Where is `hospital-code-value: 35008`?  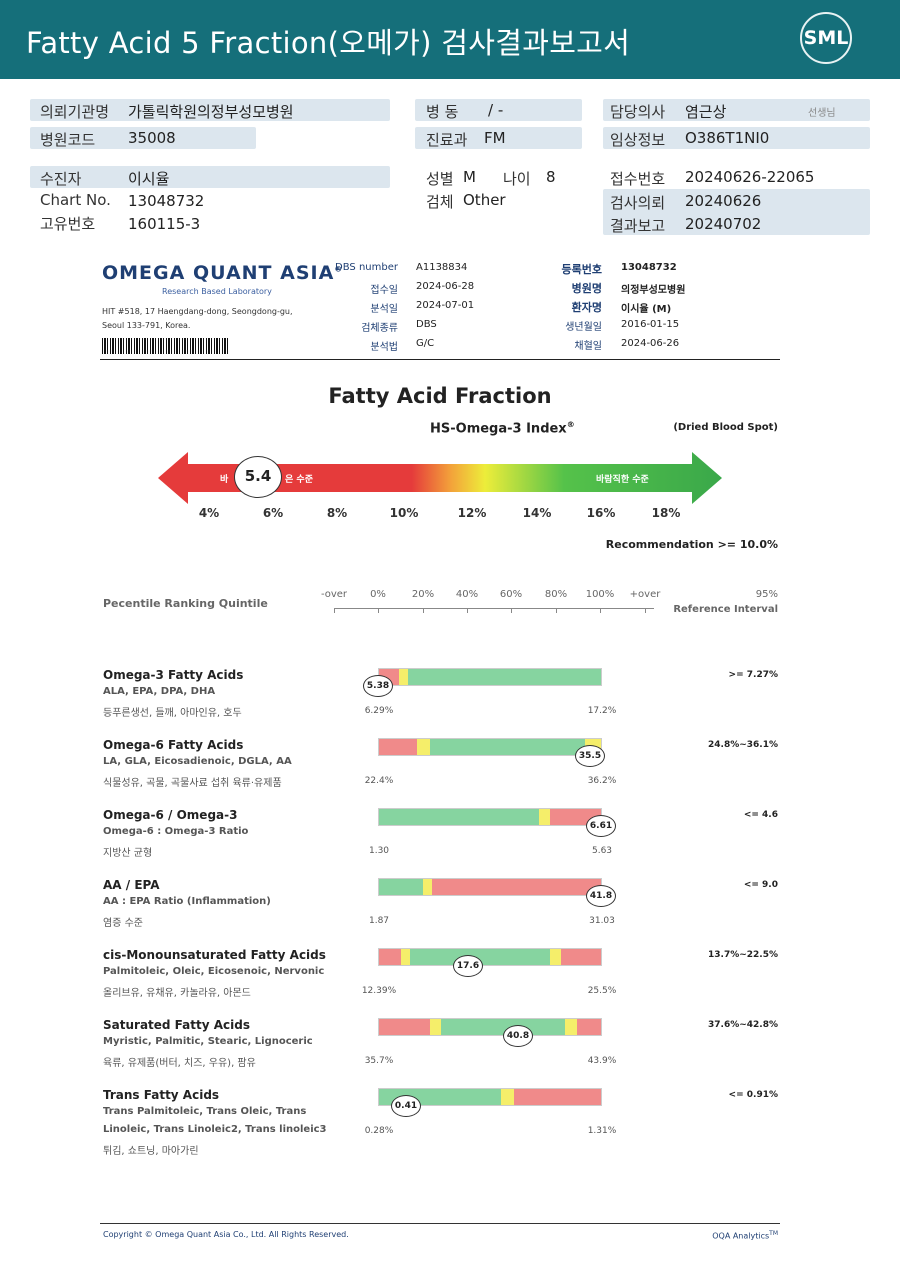 hospital-code-value: 35008 is located at coordinates (152, 138).